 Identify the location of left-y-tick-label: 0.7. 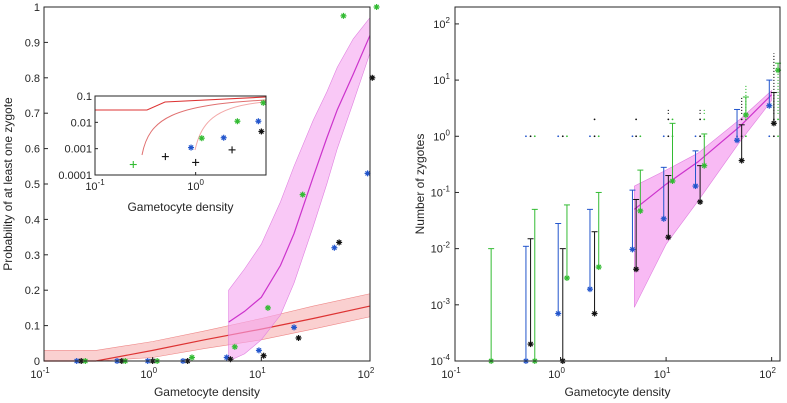
(32, 114).